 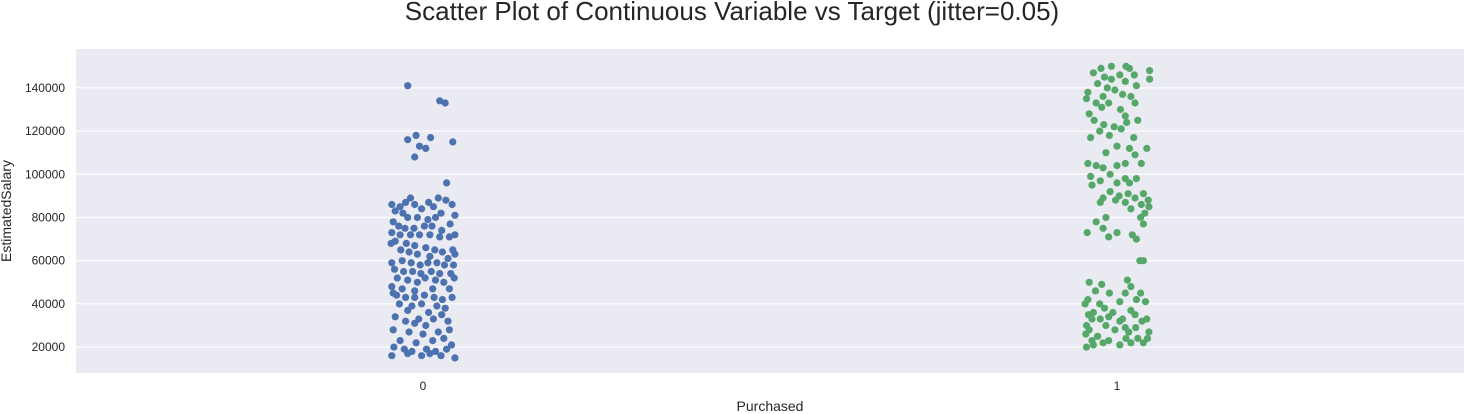 What do you see at coordinates (45, 131) in the screenshot?
I see `y-tick-label: 120000` at bounding box center [45, 131].